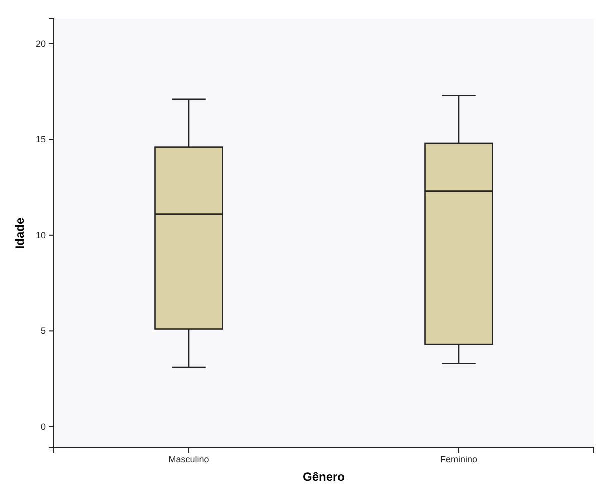  What do you see at coordinates (20, 234) in the screenshot?
I see `y-axis-title: Idade` at bounding box center [20, 234].